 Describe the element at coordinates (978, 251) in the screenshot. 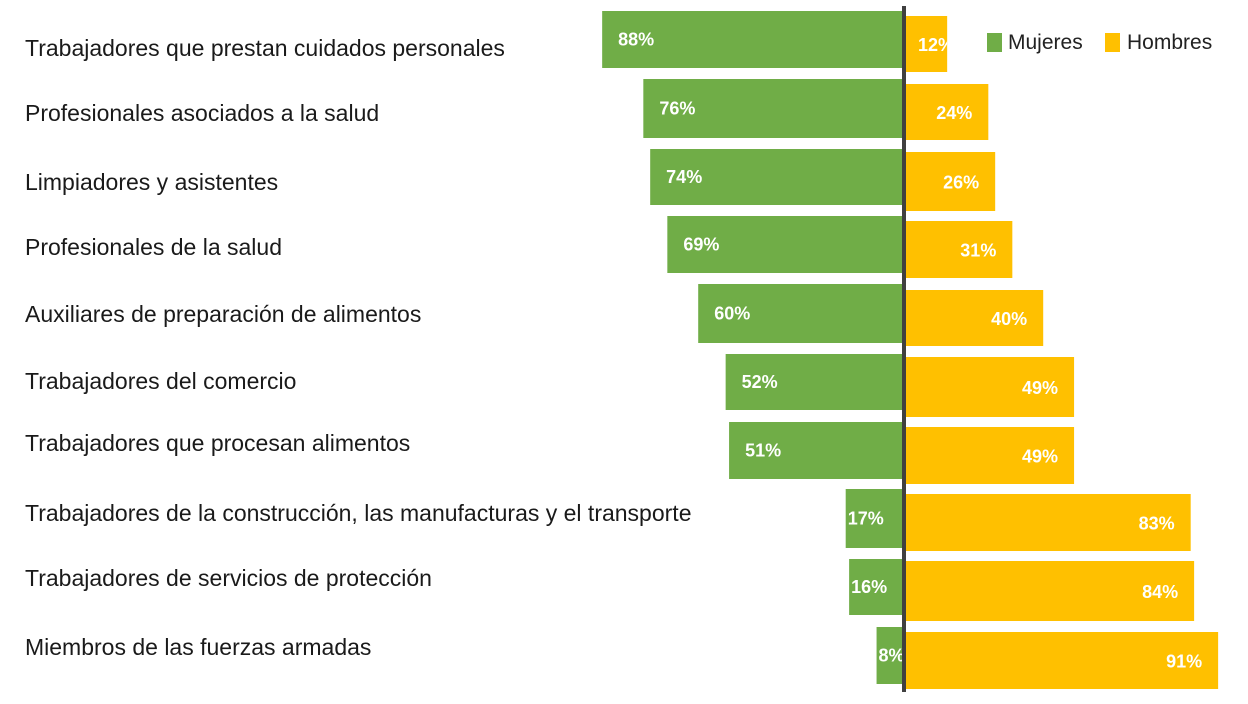

I see `data-label-hombres: 31%` at that location.